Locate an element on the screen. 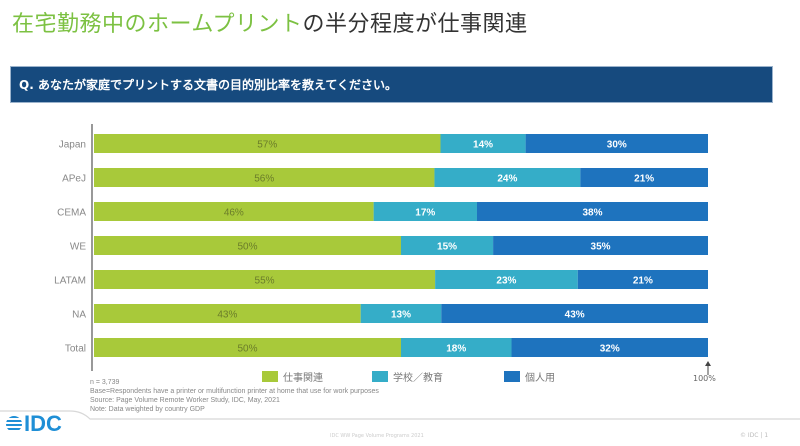 This screenshot has height=446, width=800. end-marker-label: 100% is located at coordinates (704, 378).